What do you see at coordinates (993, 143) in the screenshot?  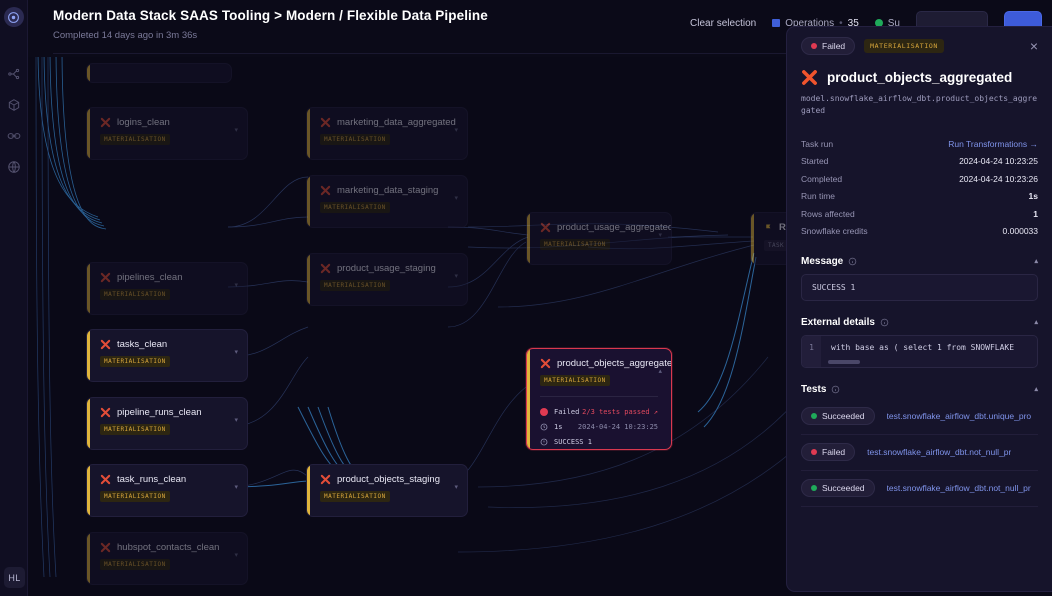 I see `run-transformations-link: Run Transformations →` at bounding box center [993, 143].